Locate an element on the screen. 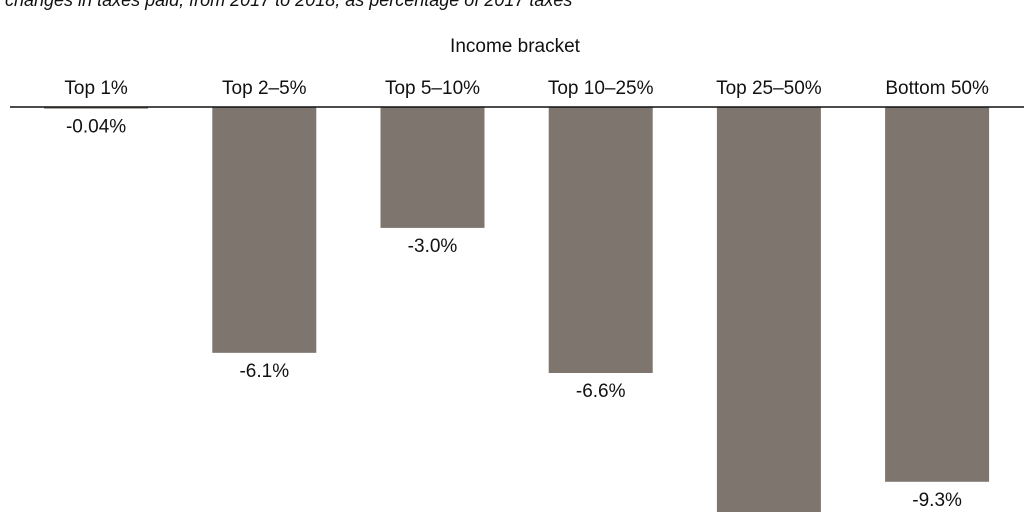  category-label: Bottom 50% is located at coordinates (937, 88).